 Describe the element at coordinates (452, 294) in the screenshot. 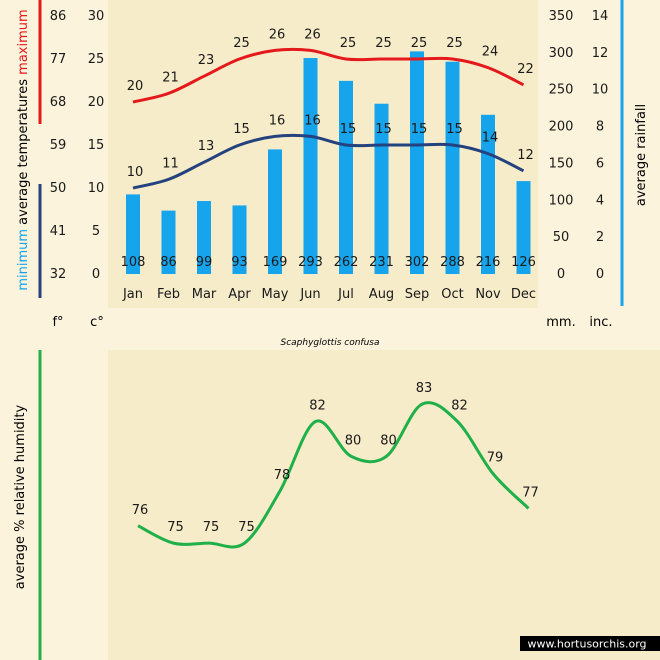

I see `month-label: Oct` at that location.